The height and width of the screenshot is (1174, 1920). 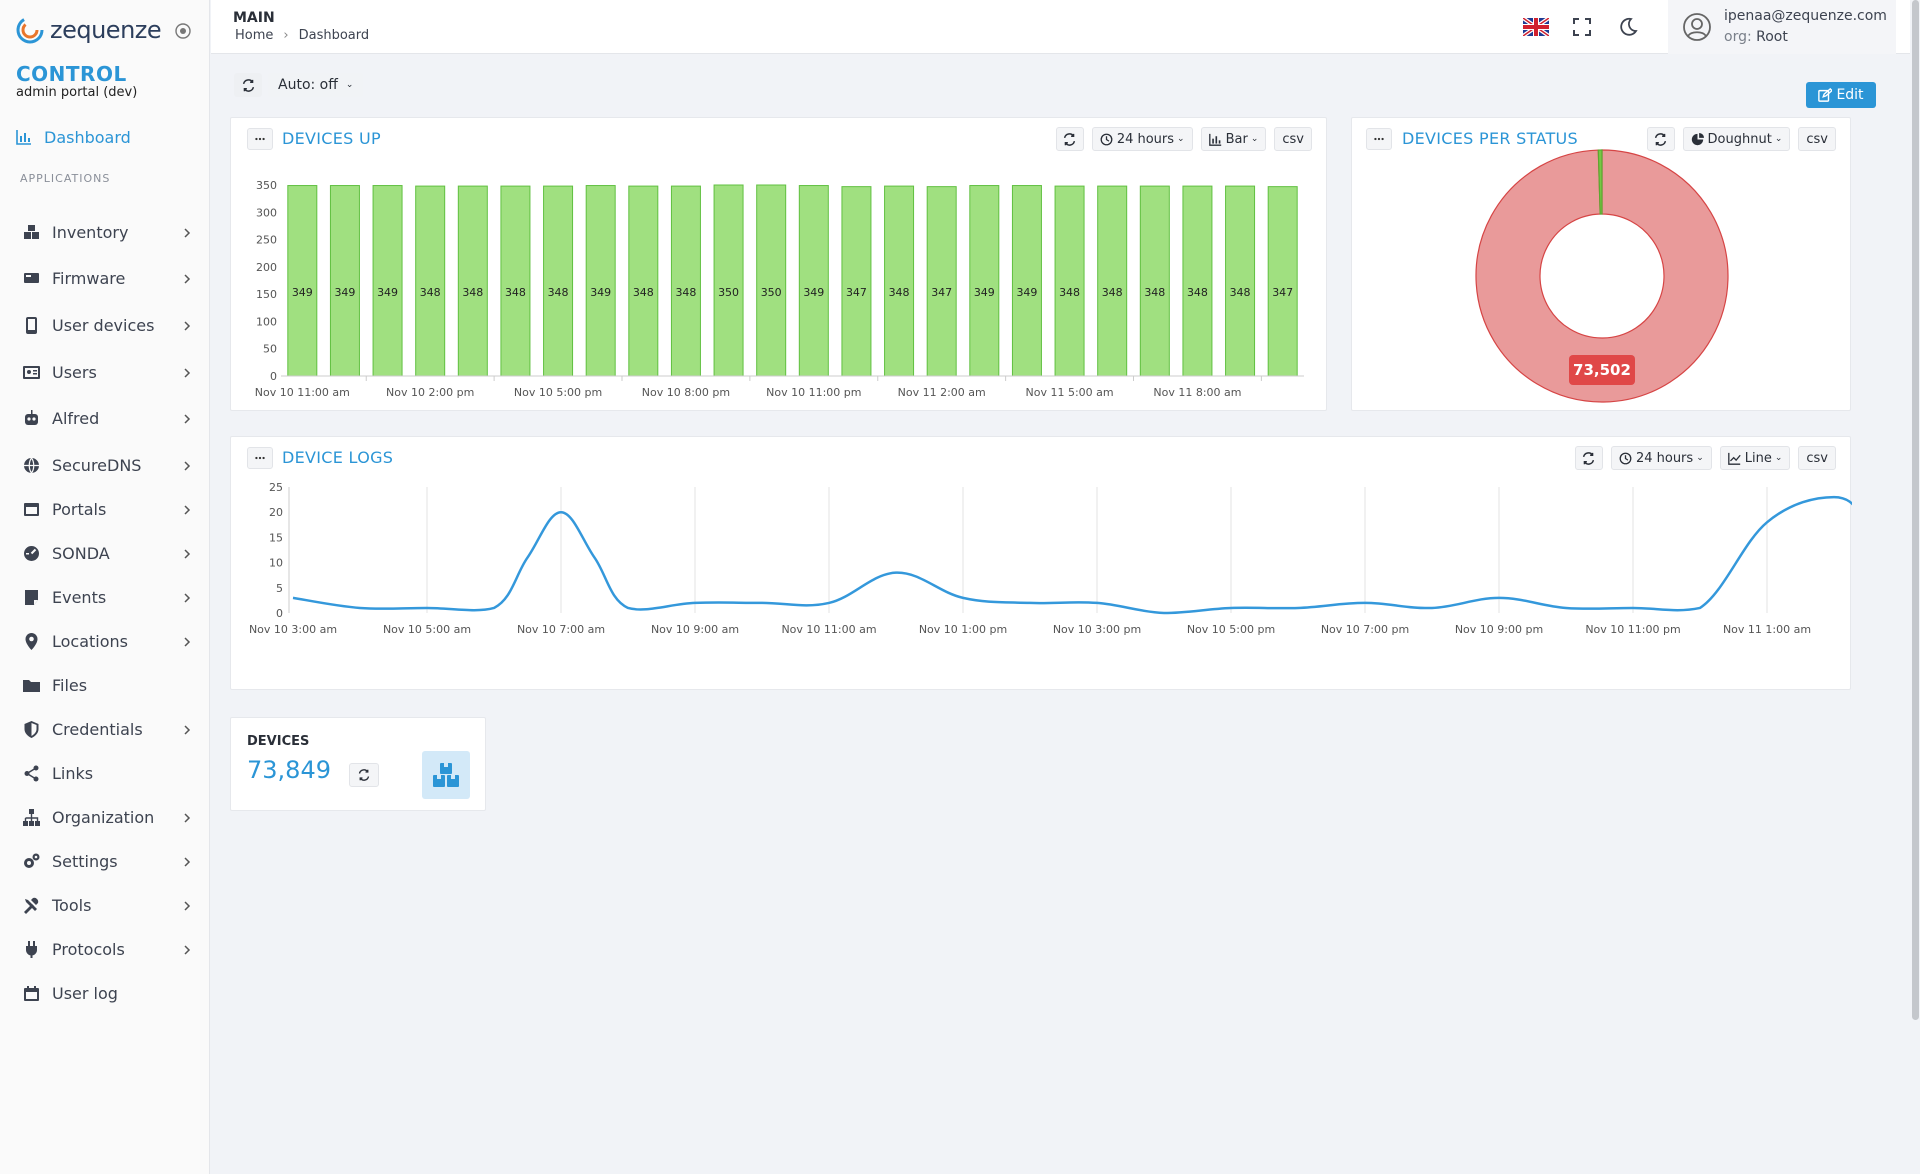 I want to click on stat-refresh-button, so click(x=364, y=775).